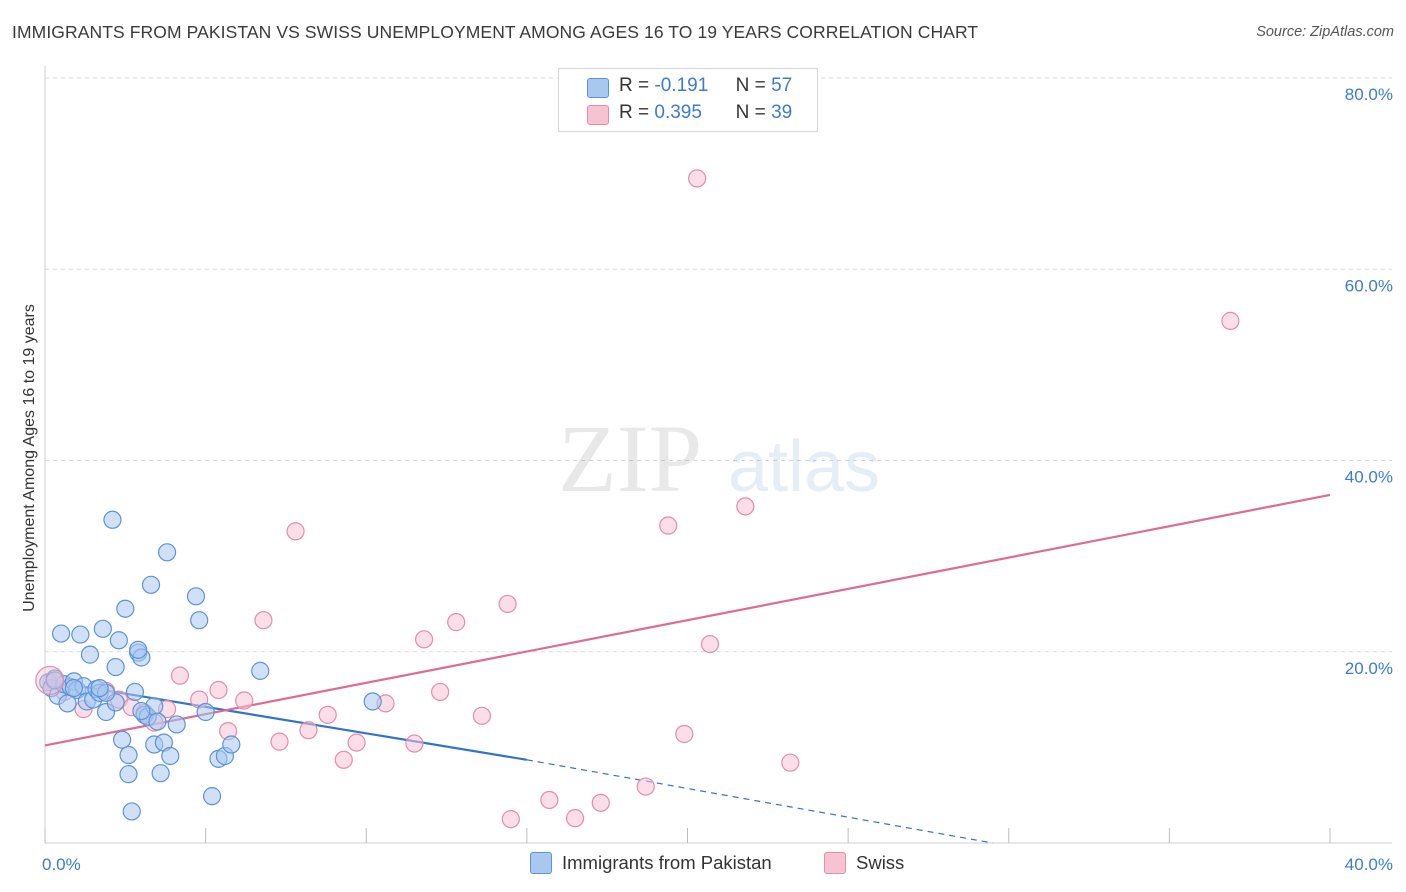 This screenshot has width=1406, height=892. Describe the element at coordinates (782, 85) in the screenshot. I see `legend-n-value: 57` at that location.